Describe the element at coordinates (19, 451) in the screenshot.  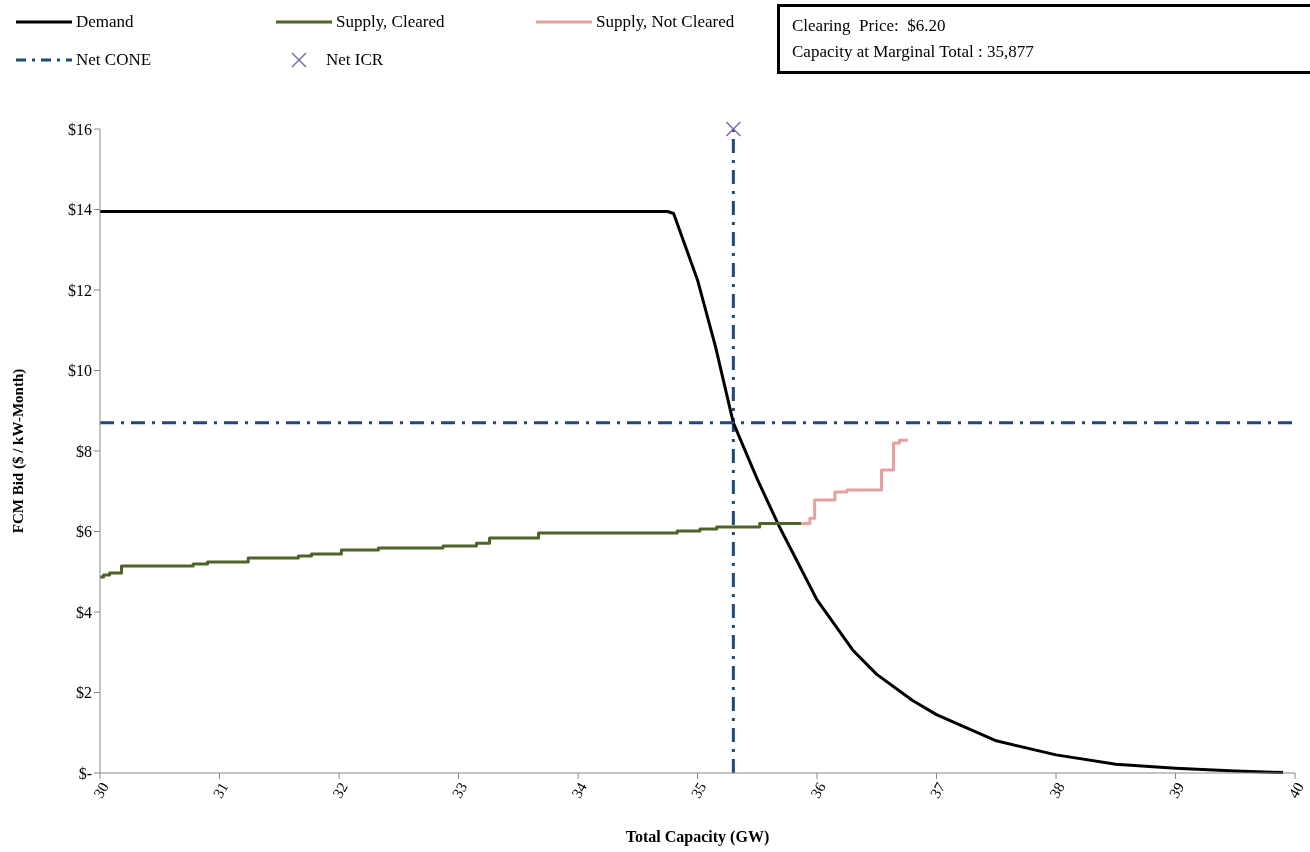
I see `y-axis-title: FCM Bid ($ / kW-Month)` at that location.